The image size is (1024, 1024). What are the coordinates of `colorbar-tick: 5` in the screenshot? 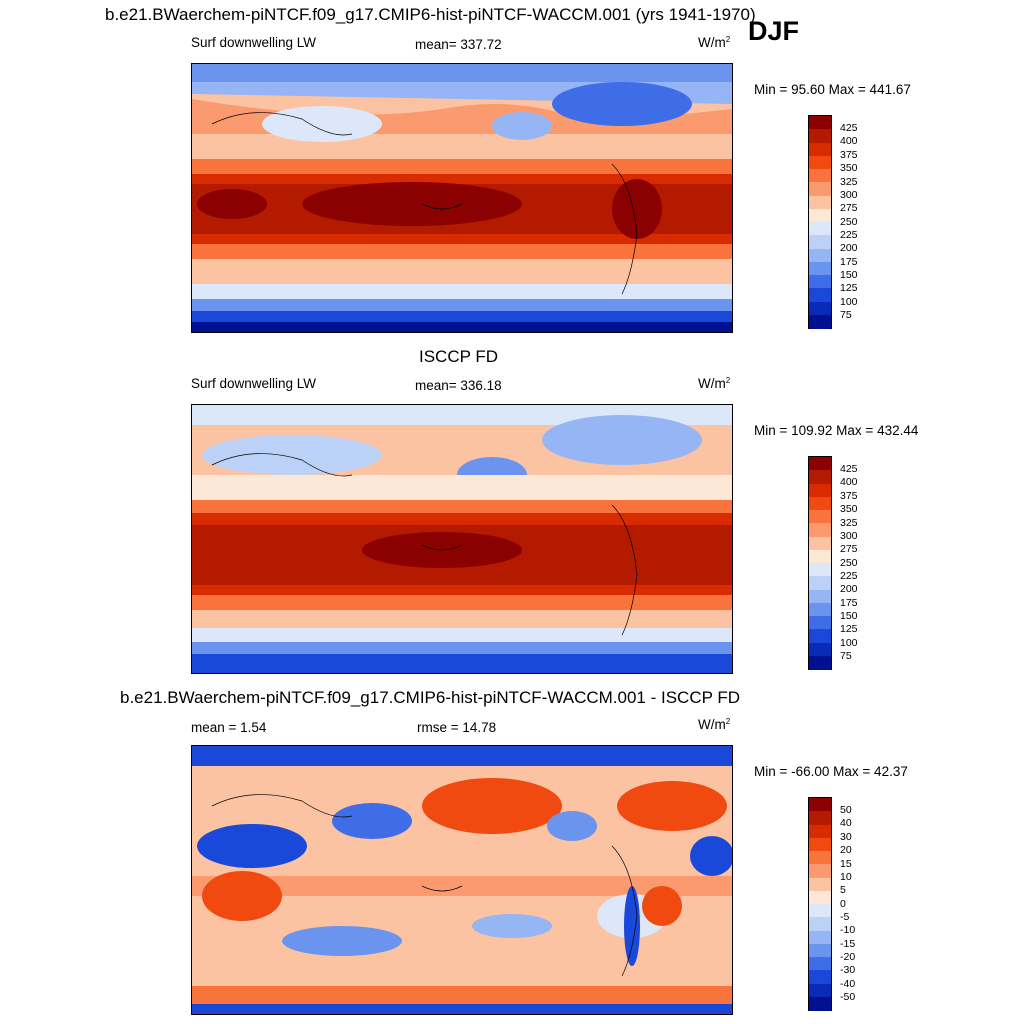 It's located at (843, 890).